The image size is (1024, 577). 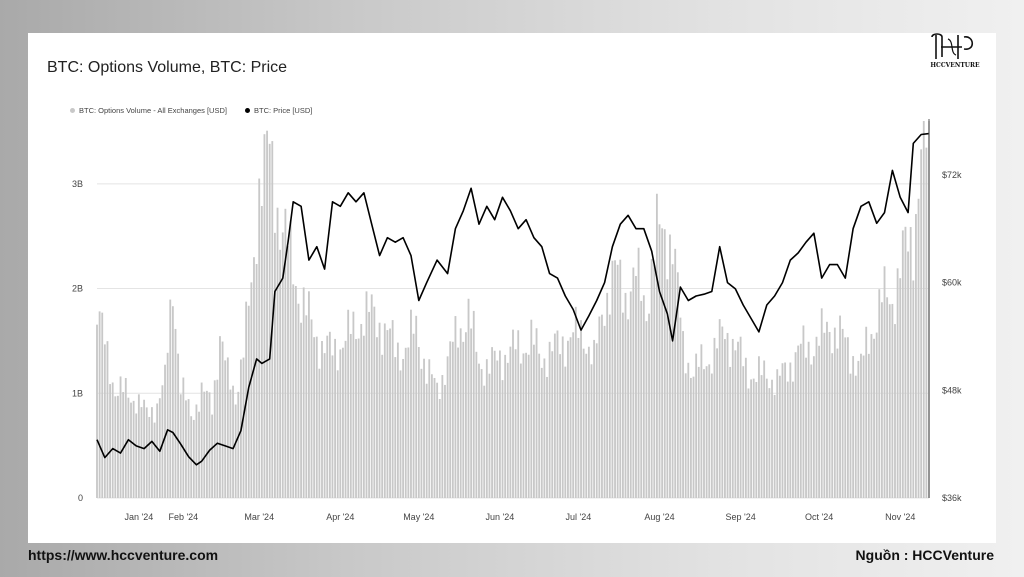 What do you see at coordinates (952, 498) in the screenshot?
I see `y-right-tick-label: $36k` at bounding box center [952, 498].